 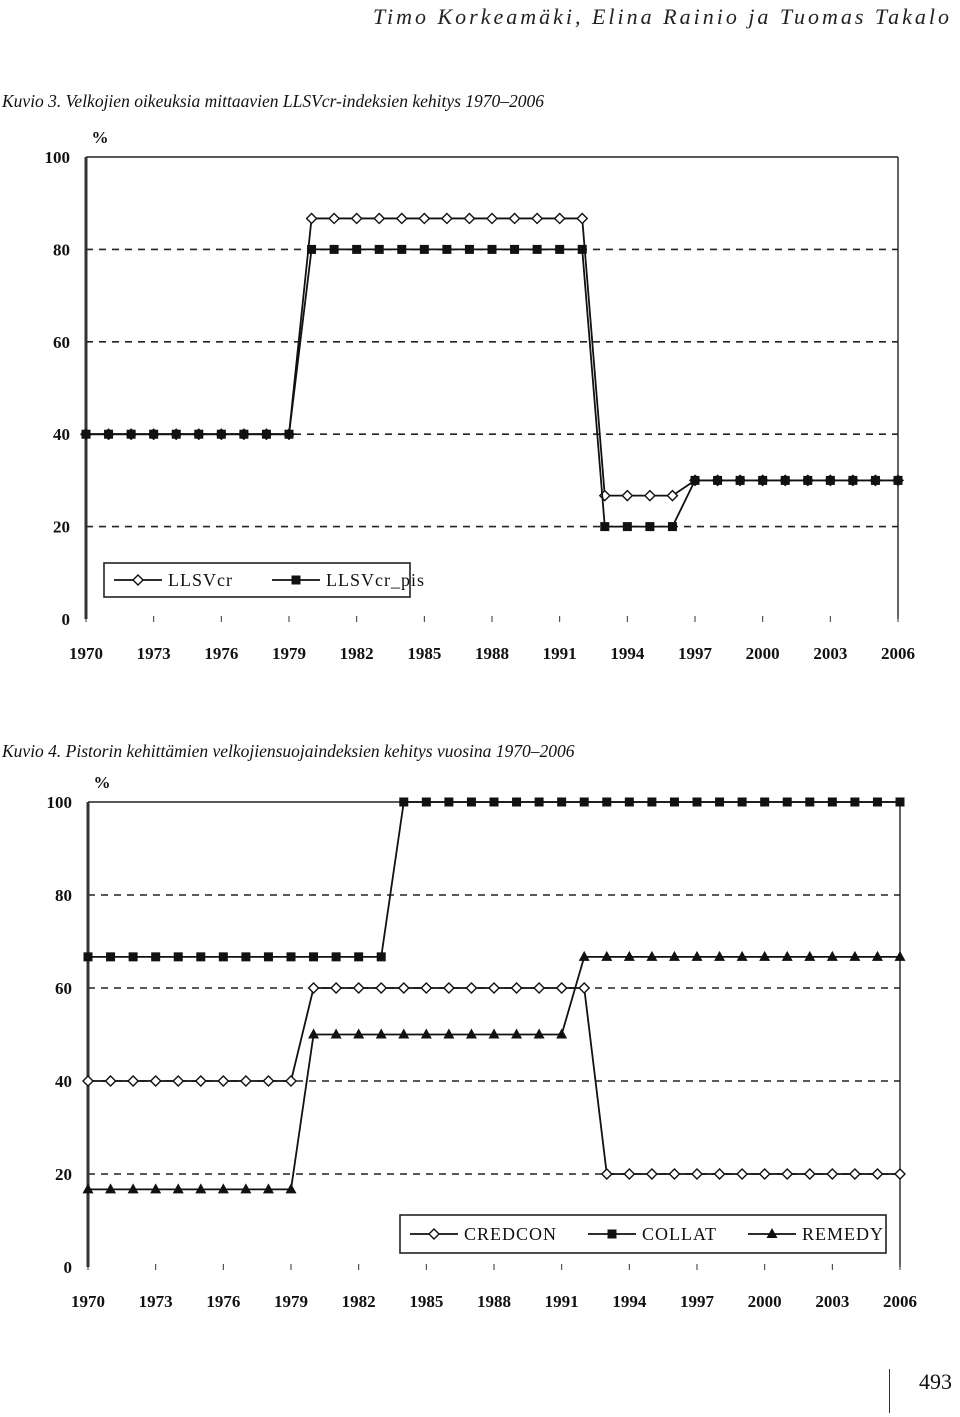 I want to click on x-tick-label: 1973, so click(x=156, y=1301).